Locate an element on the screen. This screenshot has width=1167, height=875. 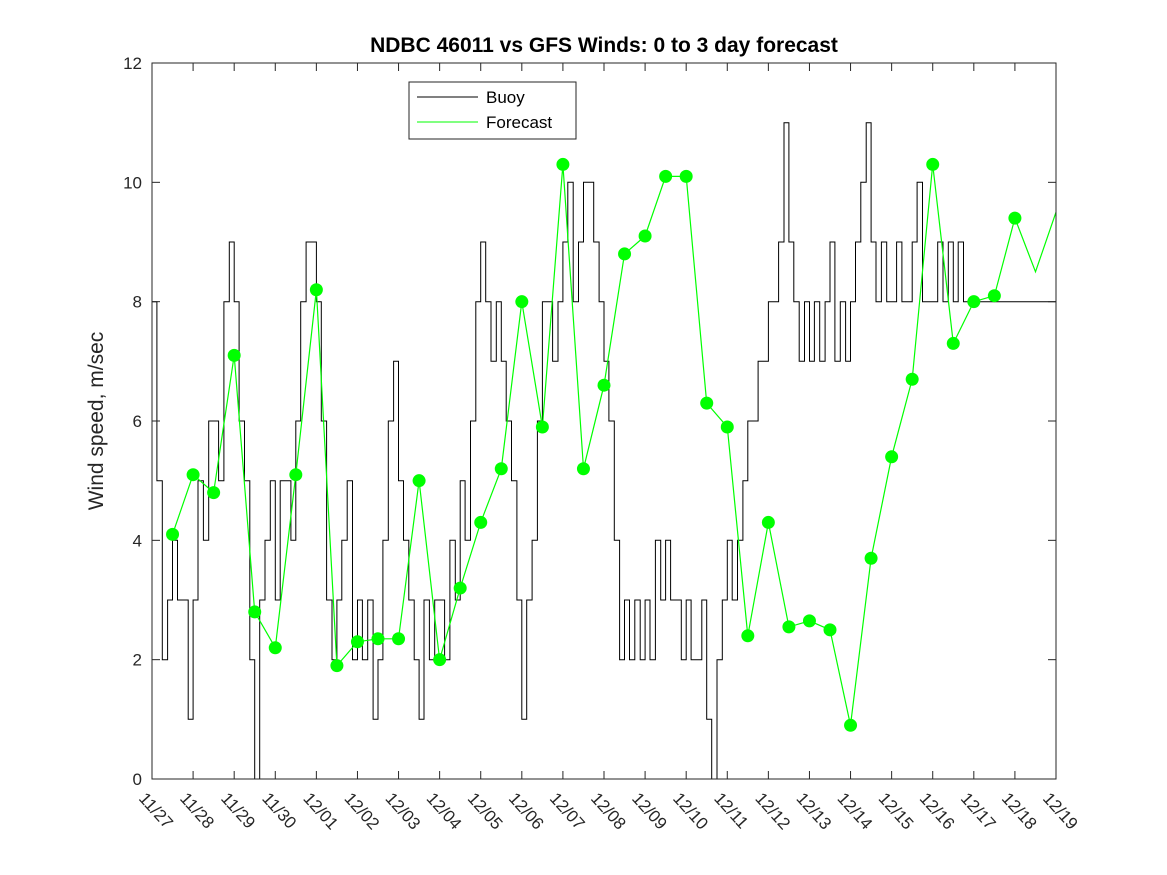
legend-box is located at coordinates (492, 110).